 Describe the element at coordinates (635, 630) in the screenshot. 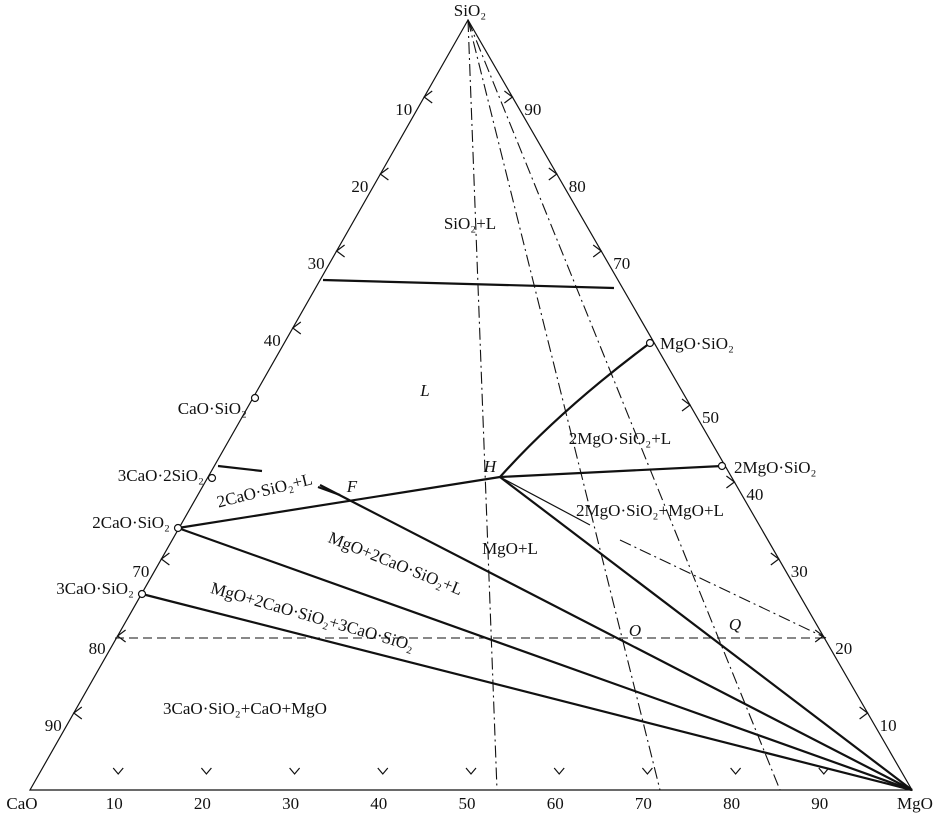

I see `point-label: O` at that location.